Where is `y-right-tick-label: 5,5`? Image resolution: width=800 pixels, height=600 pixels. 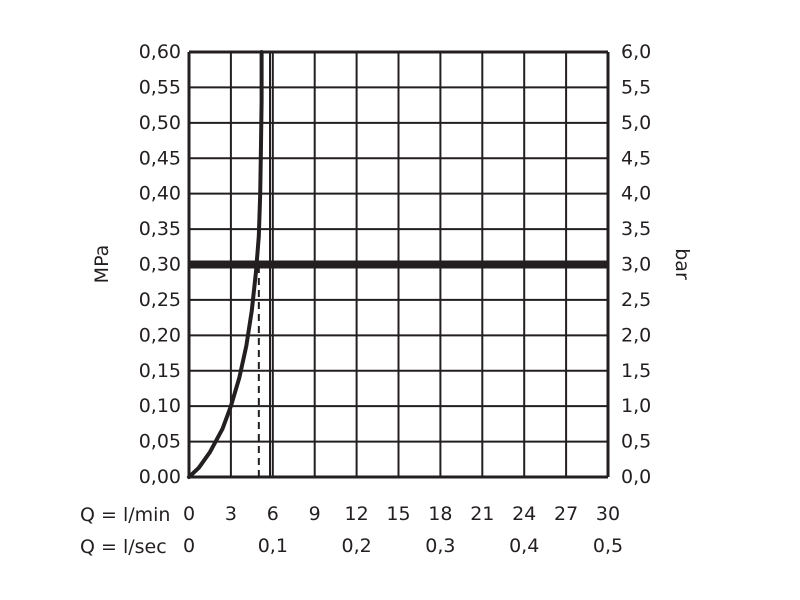
y-right-tick-label: 5,5 is located at coordinates (636, 87).